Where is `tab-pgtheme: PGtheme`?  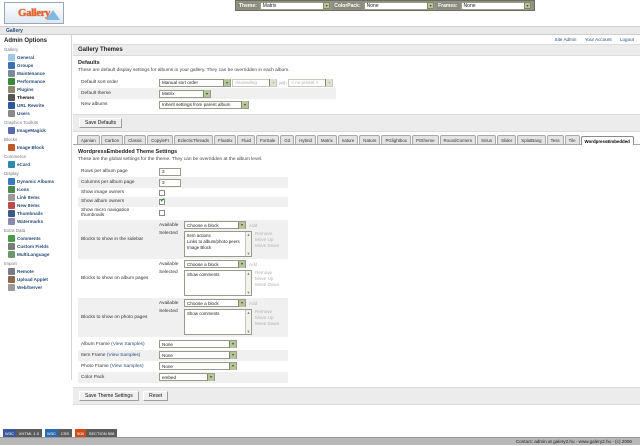
tab-pgtheme: PGtheme is located at coordinates (425, 139).